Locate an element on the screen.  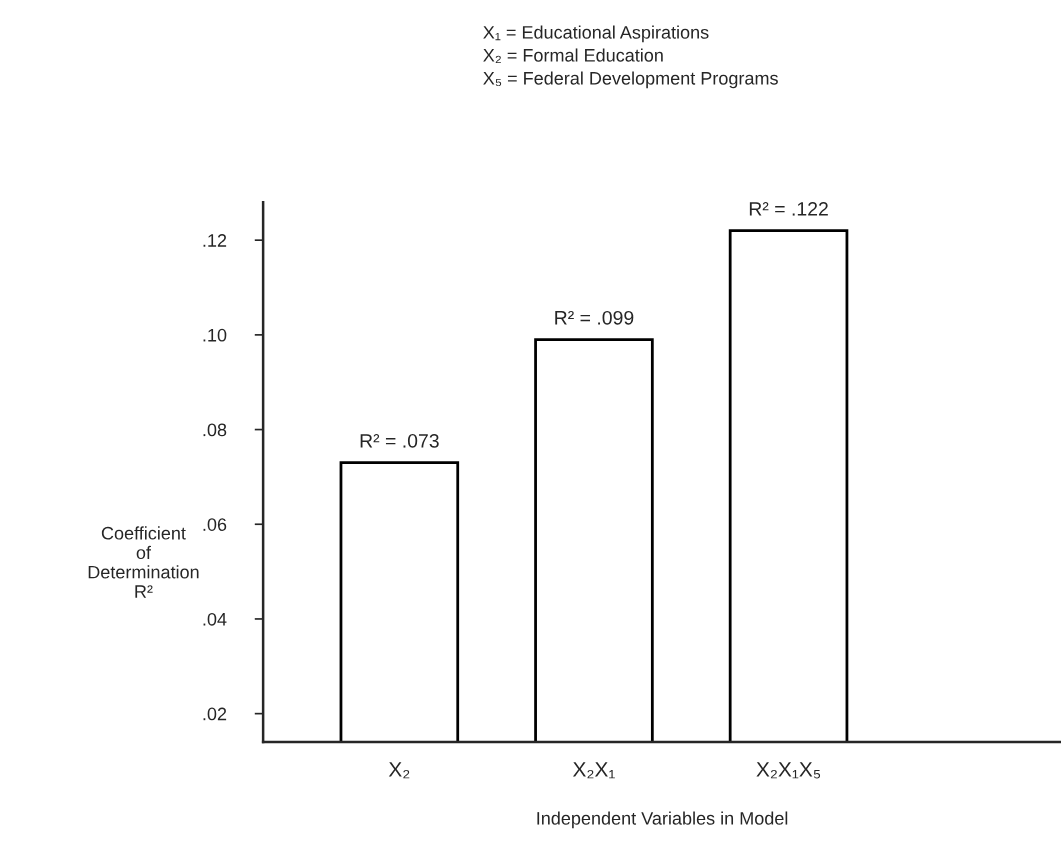
text: X₁ = Educational Aspirations is located at coordinates (596, 34).